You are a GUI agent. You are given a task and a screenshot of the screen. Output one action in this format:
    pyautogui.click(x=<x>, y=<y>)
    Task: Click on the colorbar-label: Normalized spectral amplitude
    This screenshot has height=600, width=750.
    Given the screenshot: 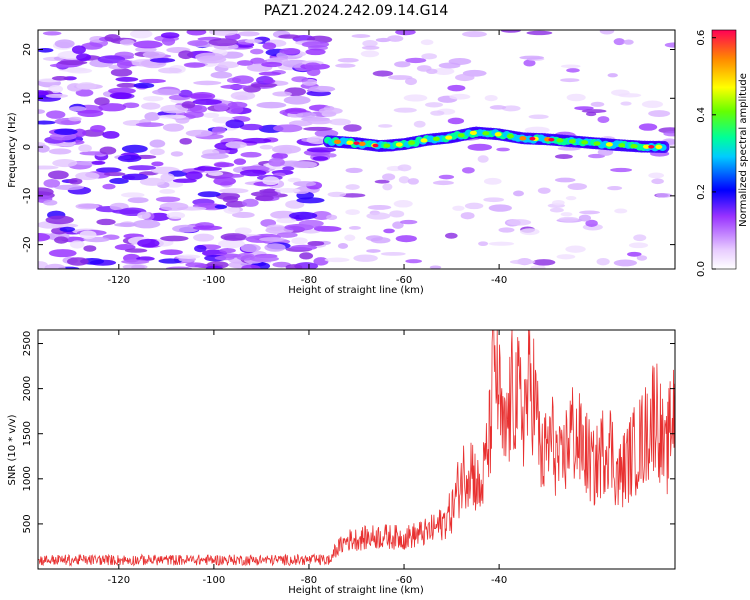 What is the action you would take?
    pyautogui.click(x=743, y=150)
    